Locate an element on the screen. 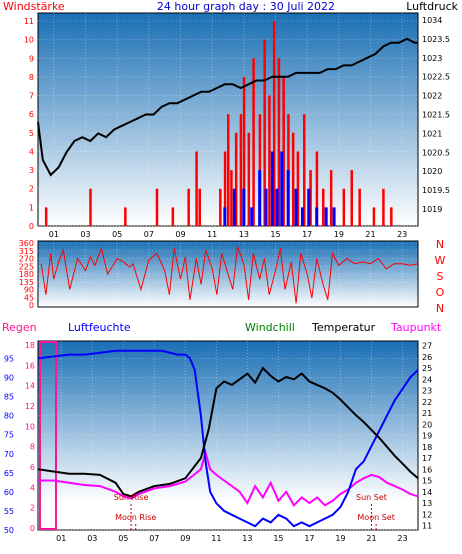 The height and width of the screenshot is (554, 462). left-tick-label: 10 is located at coordinates (29, 40).